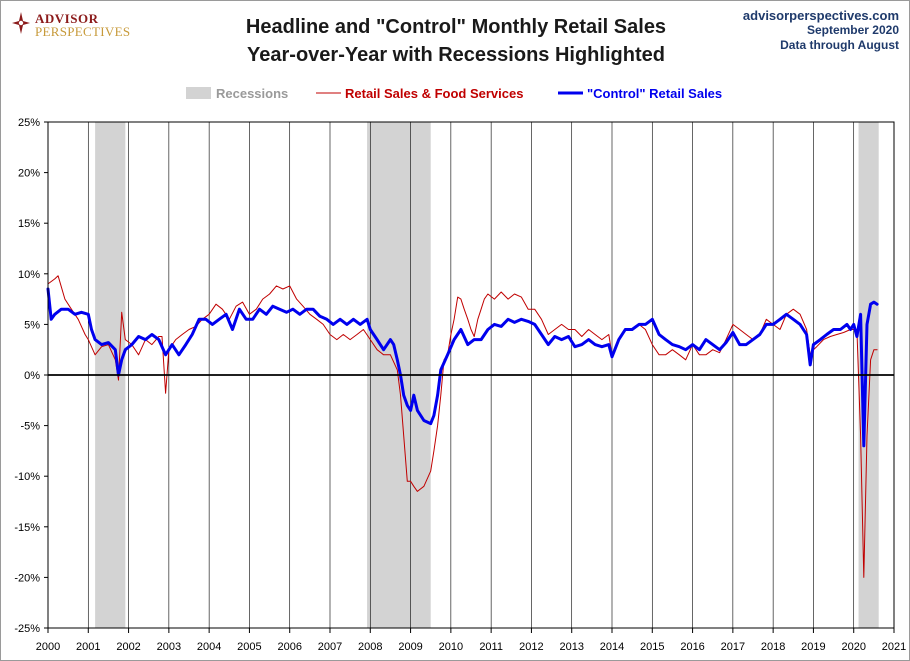 The width and height of the screenshot is (910, 661). I want to click on x-tick-label: 2009, so click(410, 647).